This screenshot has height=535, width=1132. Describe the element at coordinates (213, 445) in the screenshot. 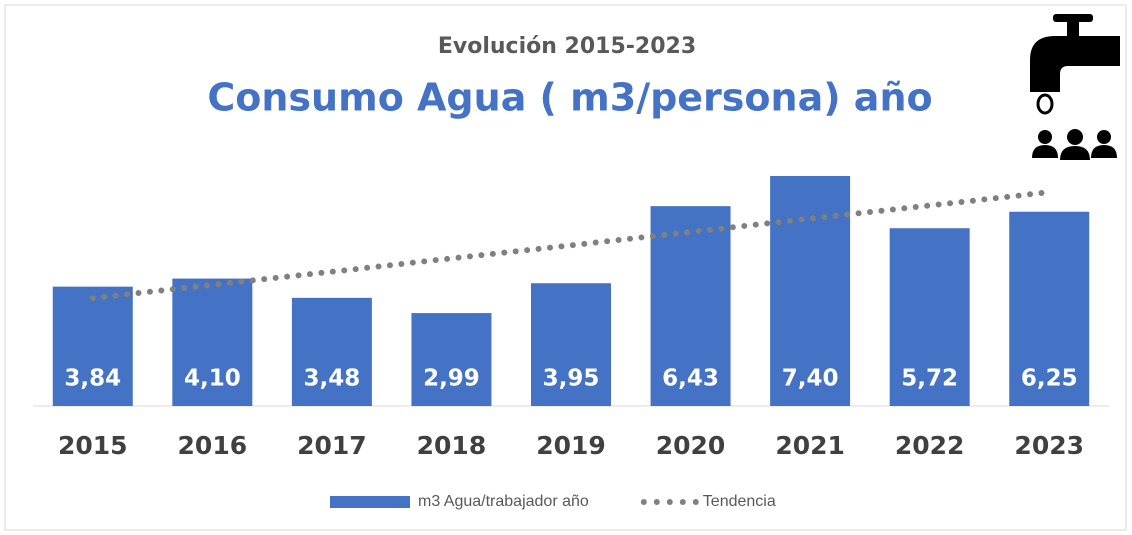

I see `x-tick-label: 2016` at that location.